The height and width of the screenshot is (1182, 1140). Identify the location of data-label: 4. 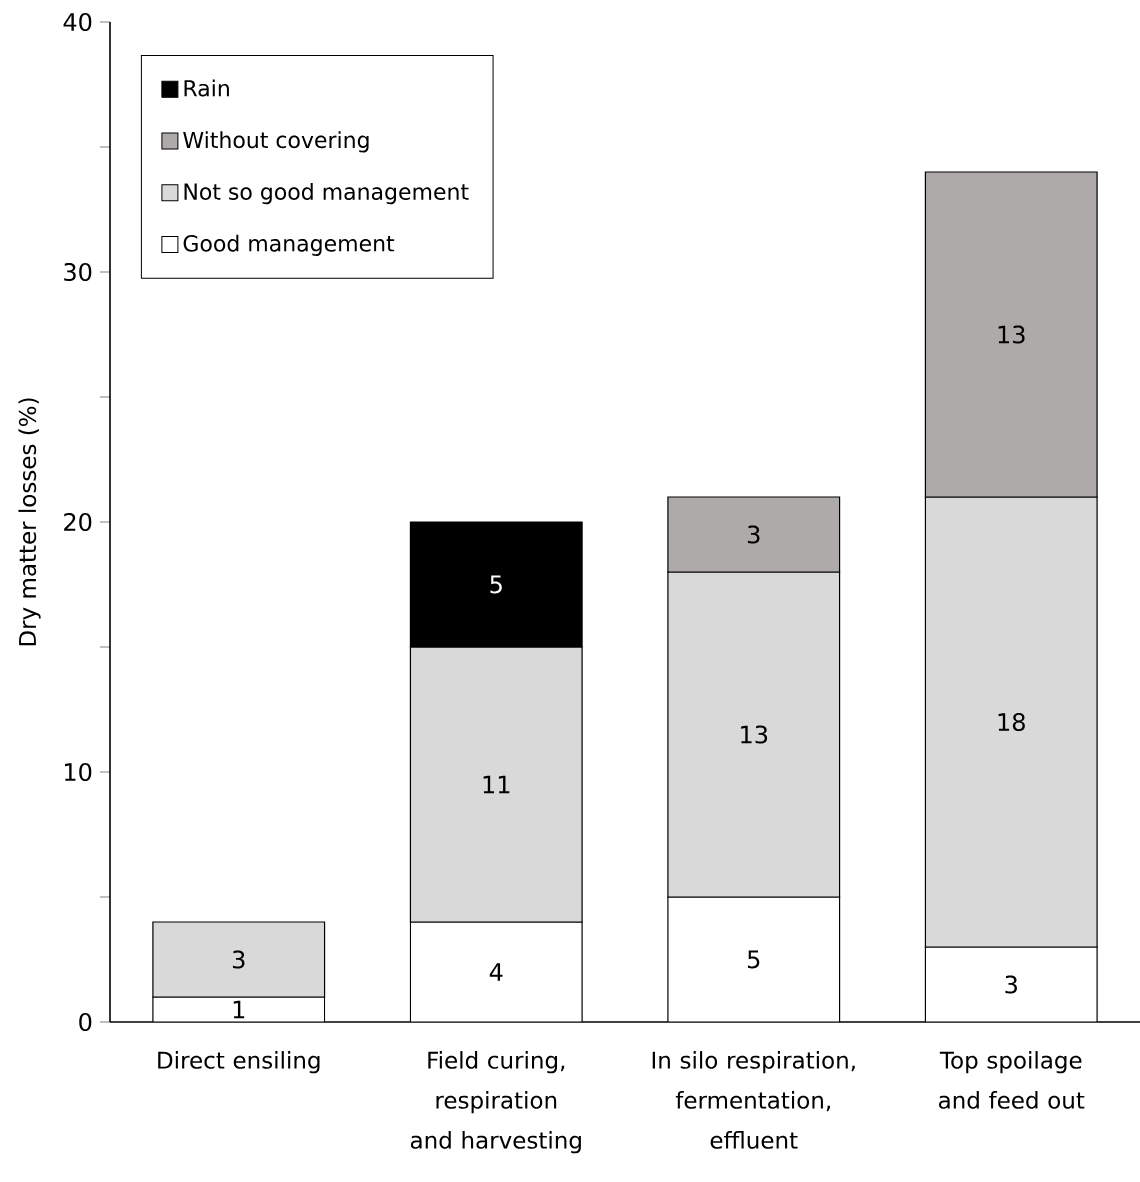
(496, 972).